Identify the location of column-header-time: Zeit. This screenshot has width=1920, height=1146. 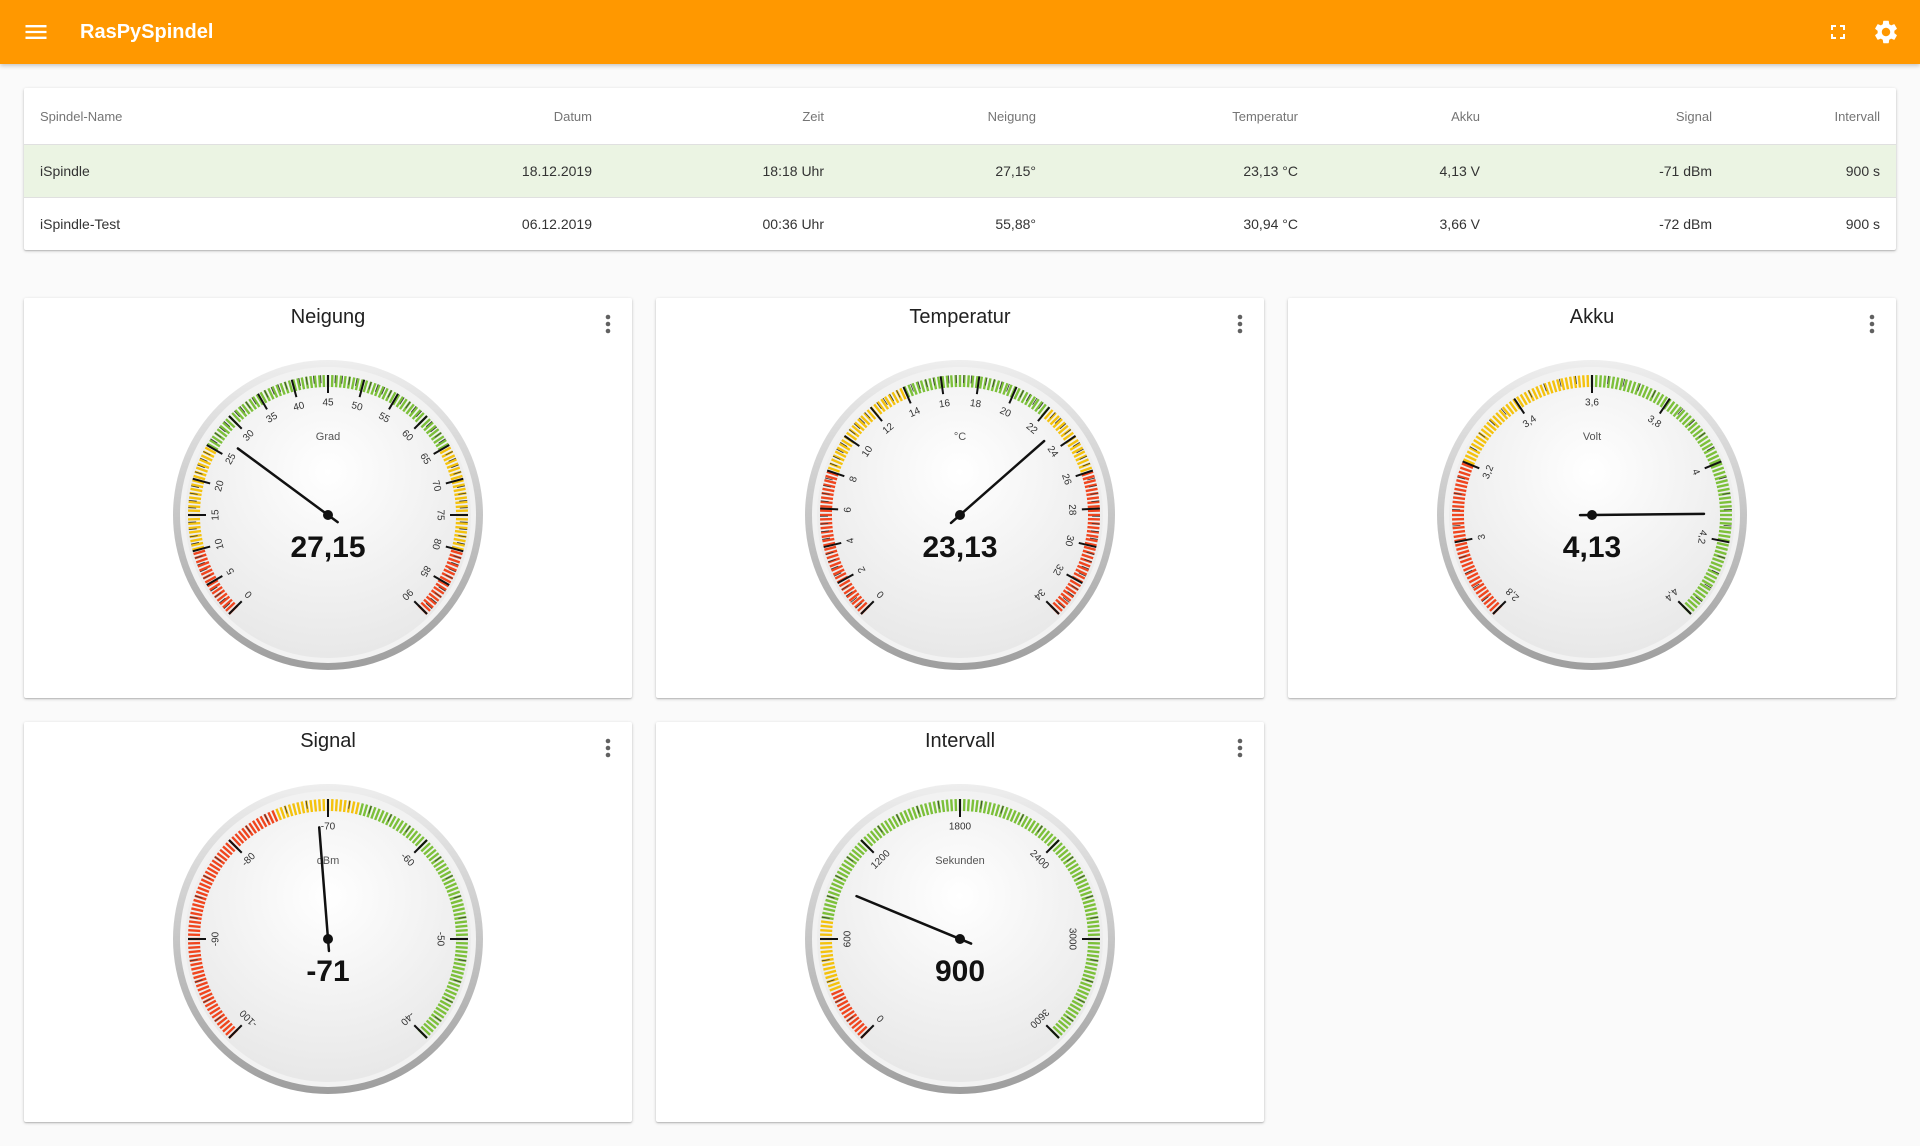
(724, 116).